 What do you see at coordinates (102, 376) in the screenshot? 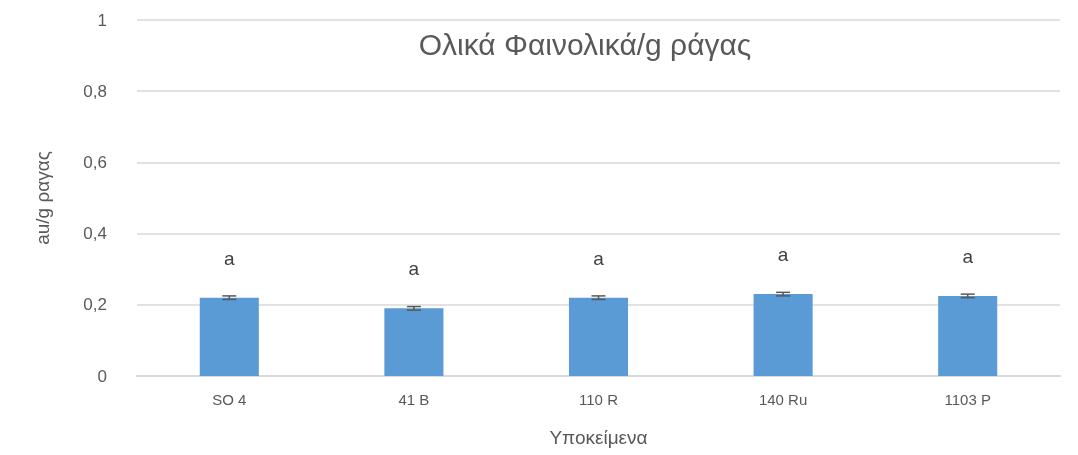
I see `y-tick-label: 0` at bounding box center [102, 376].